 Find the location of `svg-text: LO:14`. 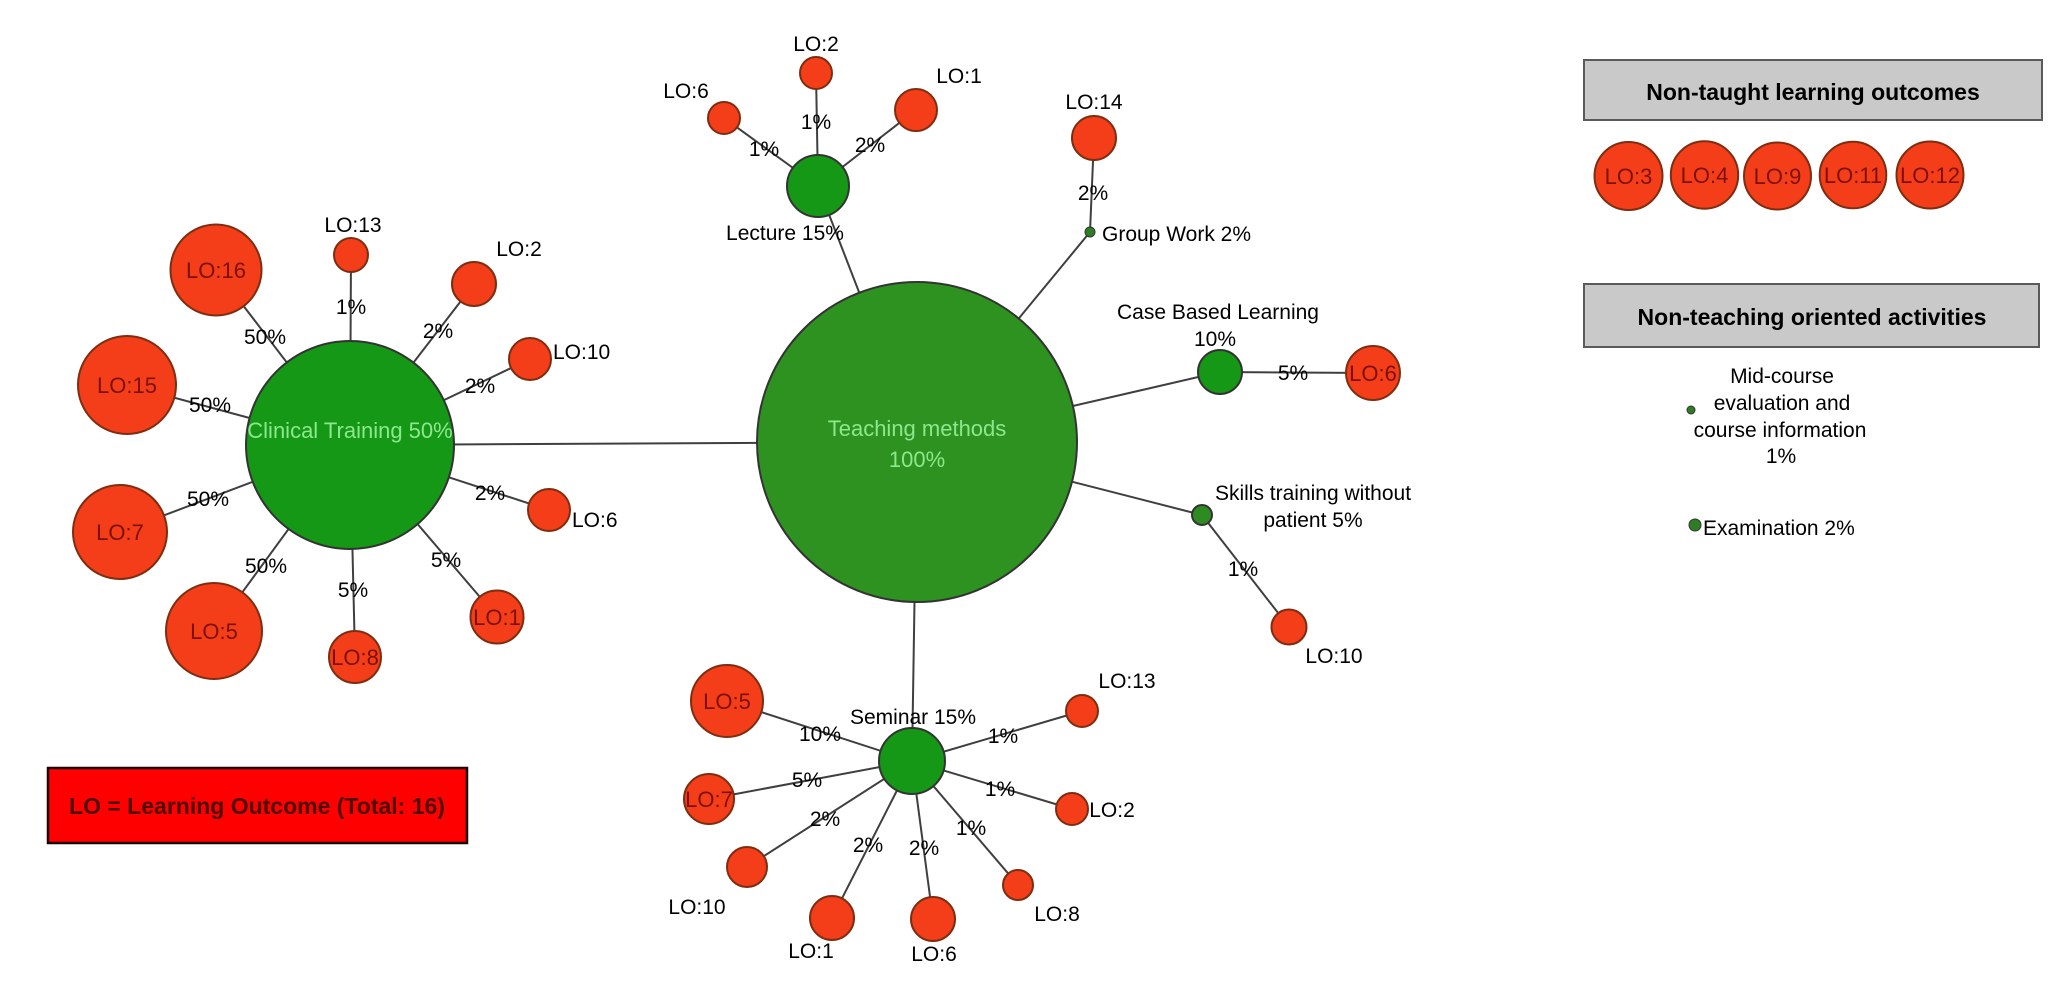

svg-text: LO:14 is located at coordinates (1094, 102).